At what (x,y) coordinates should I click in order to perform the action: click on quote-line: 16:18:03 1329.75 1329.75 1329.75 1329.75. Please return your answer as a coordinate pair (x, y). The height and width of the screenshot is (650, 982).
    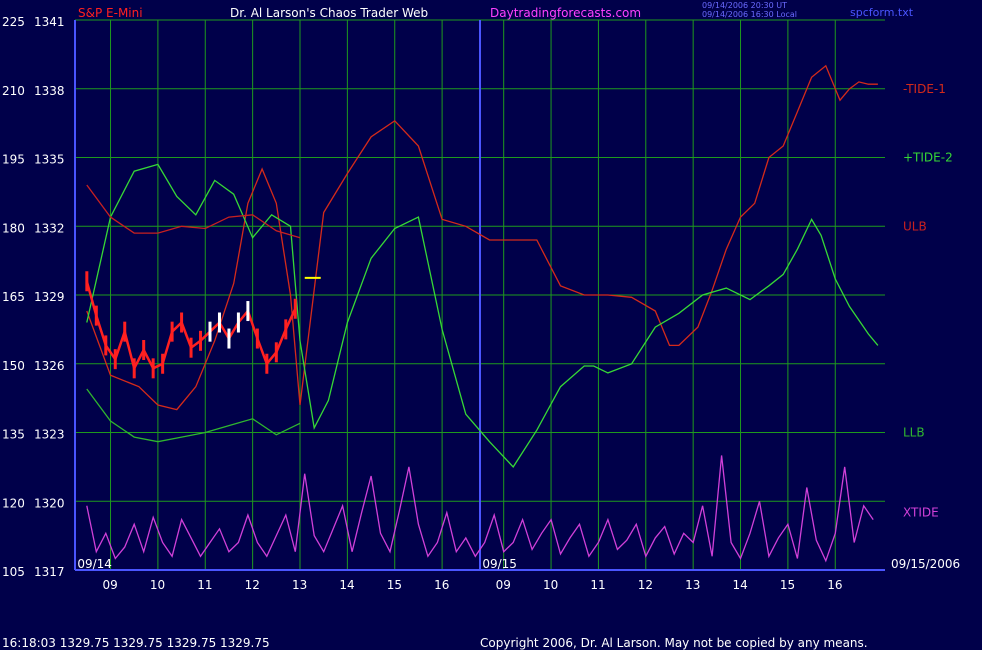
    Looking at the image, I should click on (136, 643).